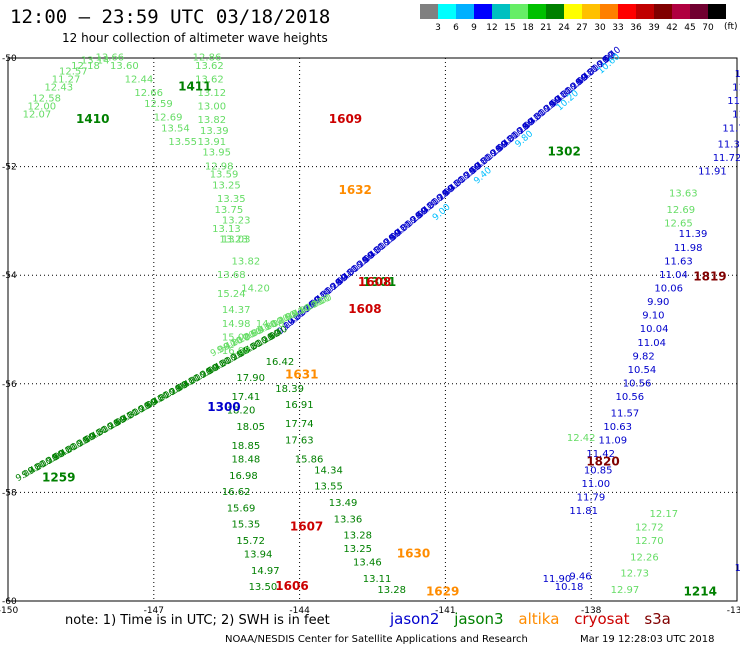 The height and width of the screenshot is (650, 740). I want to click on pass-time-label: 1410, so click(92, 119).